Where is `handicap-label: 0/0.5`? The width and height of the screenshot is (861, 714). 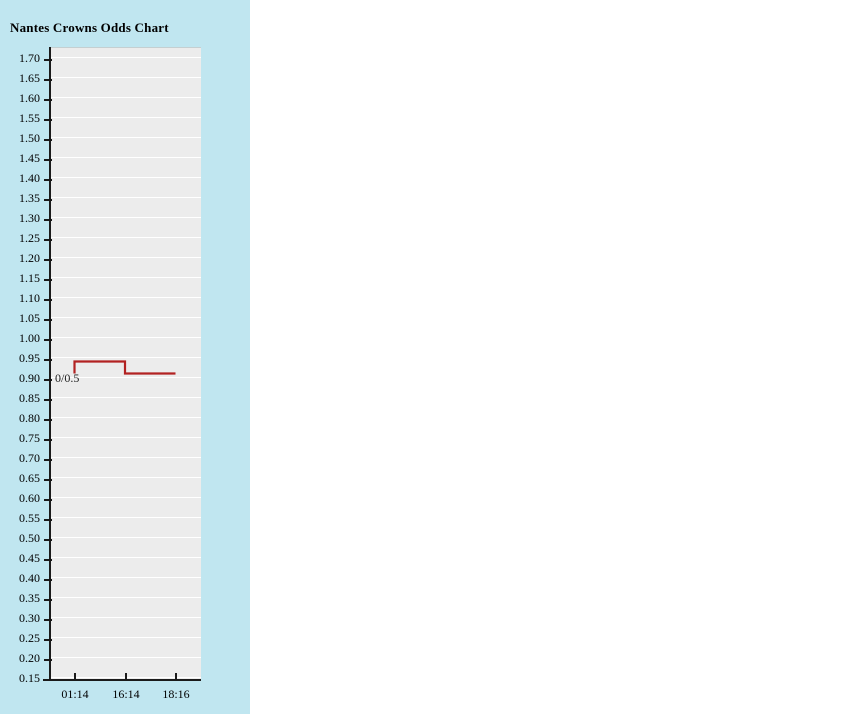
handicap-label: 0/0.5 is located at coordinates (67, 378).